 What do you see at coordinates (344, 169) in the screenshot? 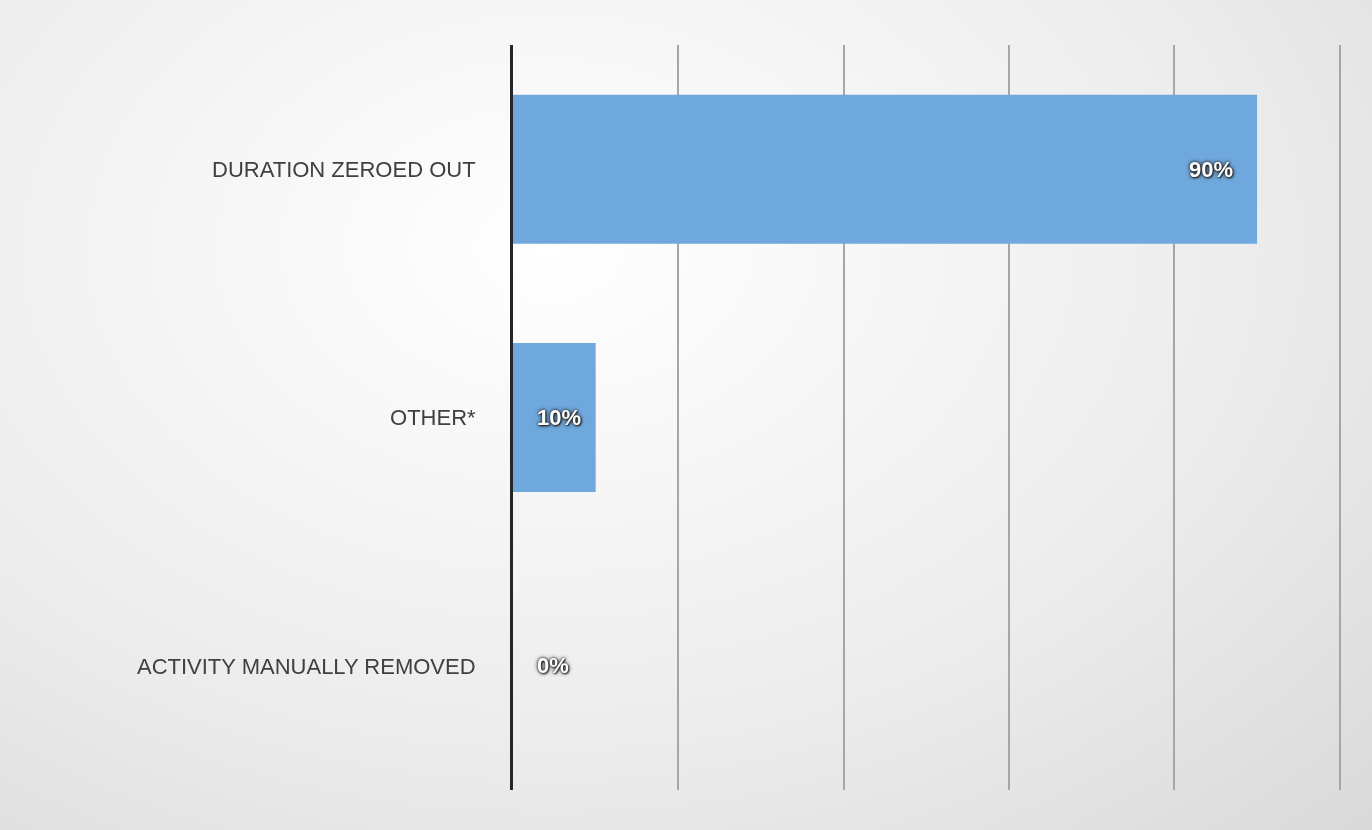
I see `y-tick-label: DURATION ZEROED OUT` at bounding box center [344, 169].